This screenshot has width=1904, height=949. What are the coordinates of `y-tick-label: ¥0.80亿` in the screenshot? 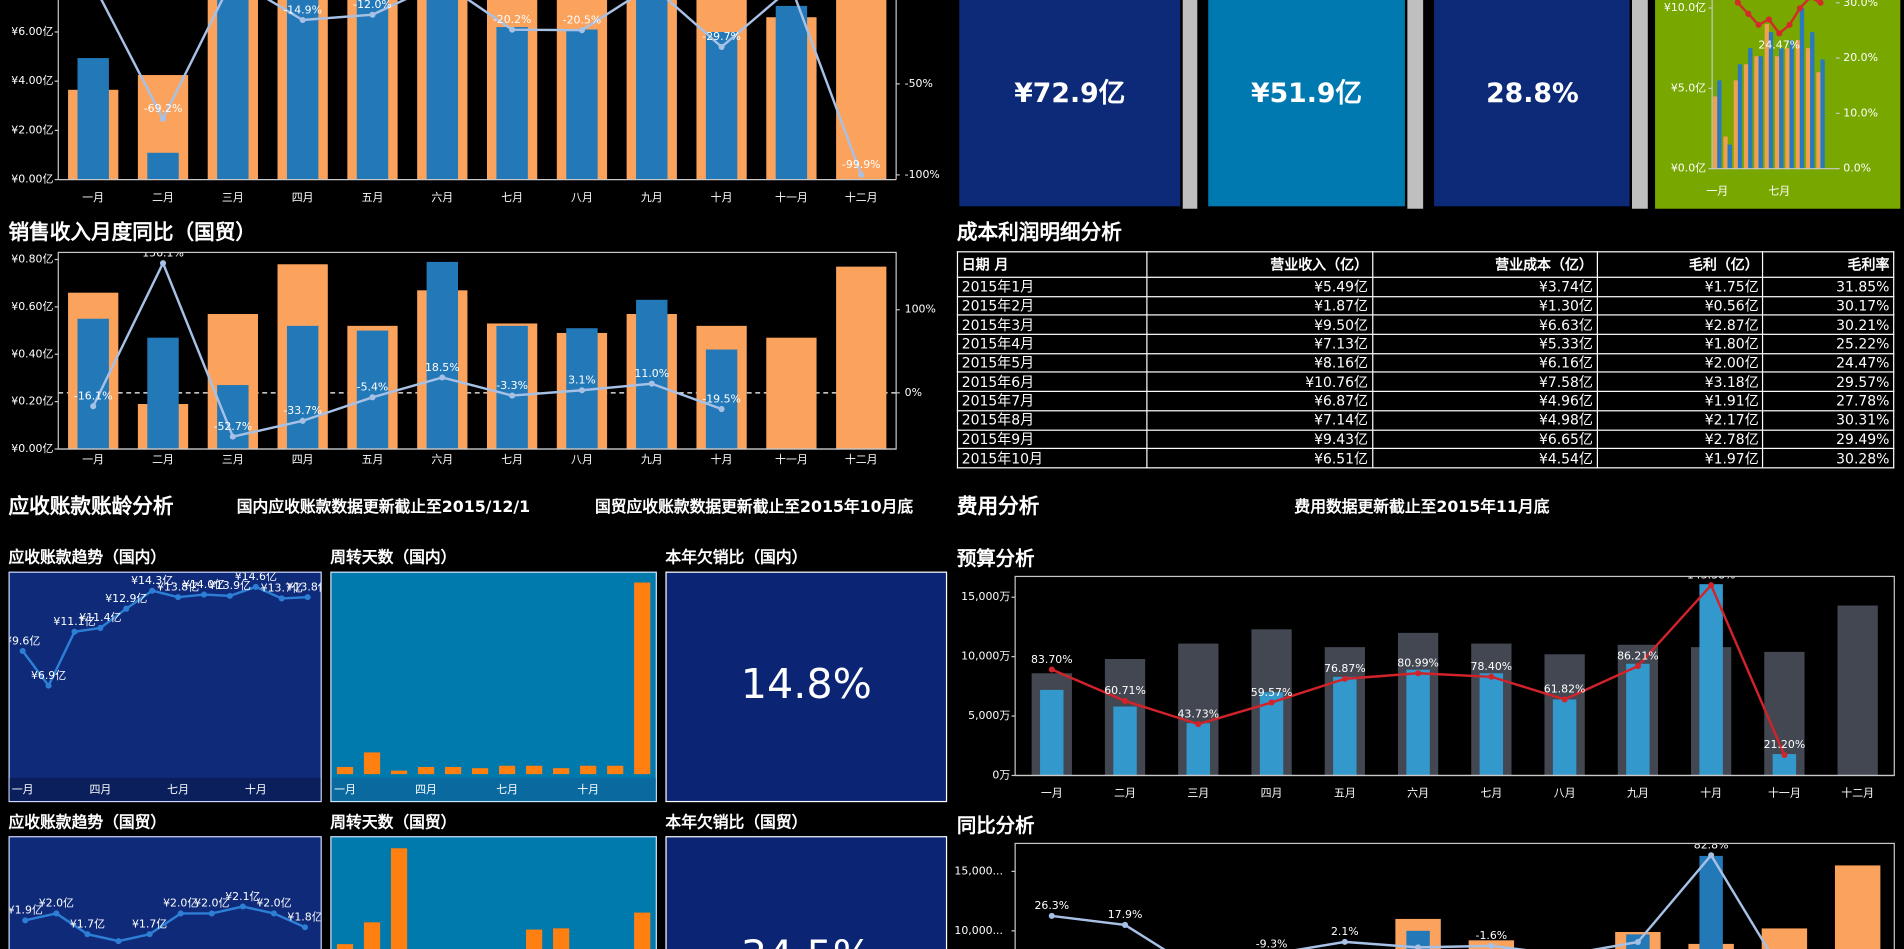 It's located at (32, 259).